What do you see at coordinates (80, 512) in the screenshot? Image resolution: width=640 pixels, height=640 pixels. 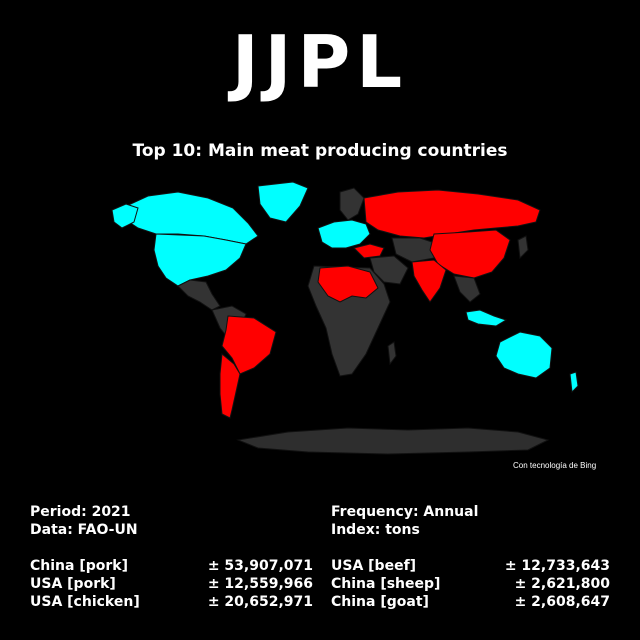 I see `period-label: Period: 2021` at bounding box center [80, 512].